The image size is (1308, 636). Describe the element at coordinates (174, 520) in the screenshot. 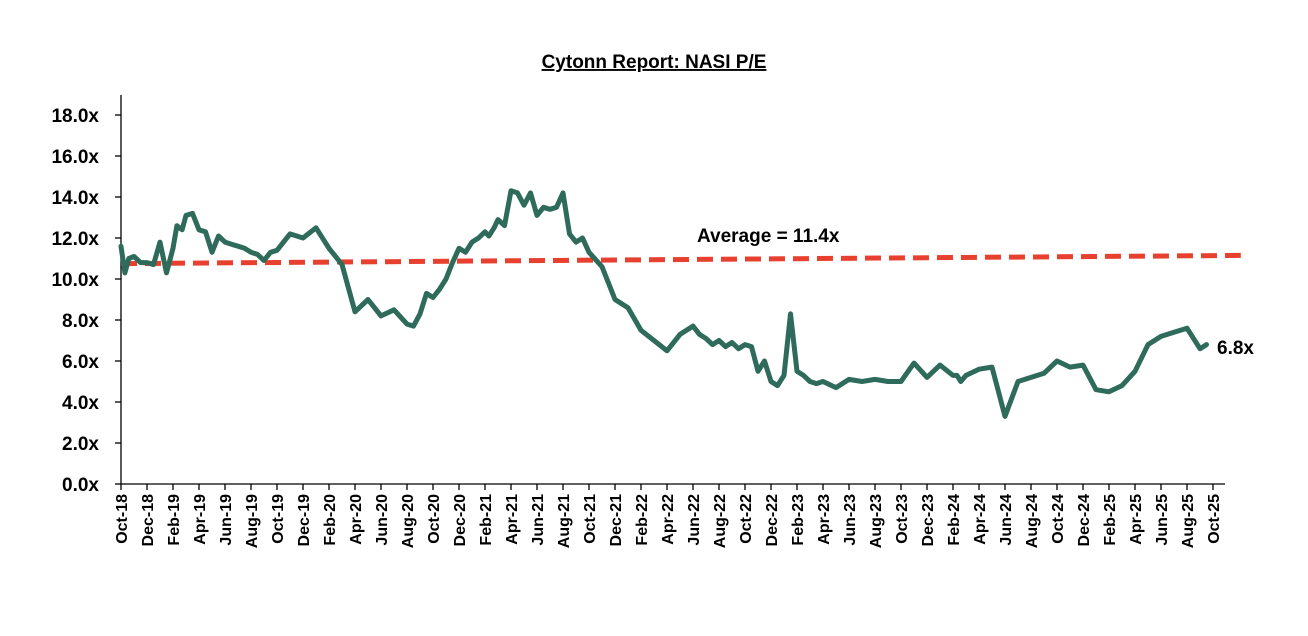

I see `x-tick-label: Feb-19` at that location.